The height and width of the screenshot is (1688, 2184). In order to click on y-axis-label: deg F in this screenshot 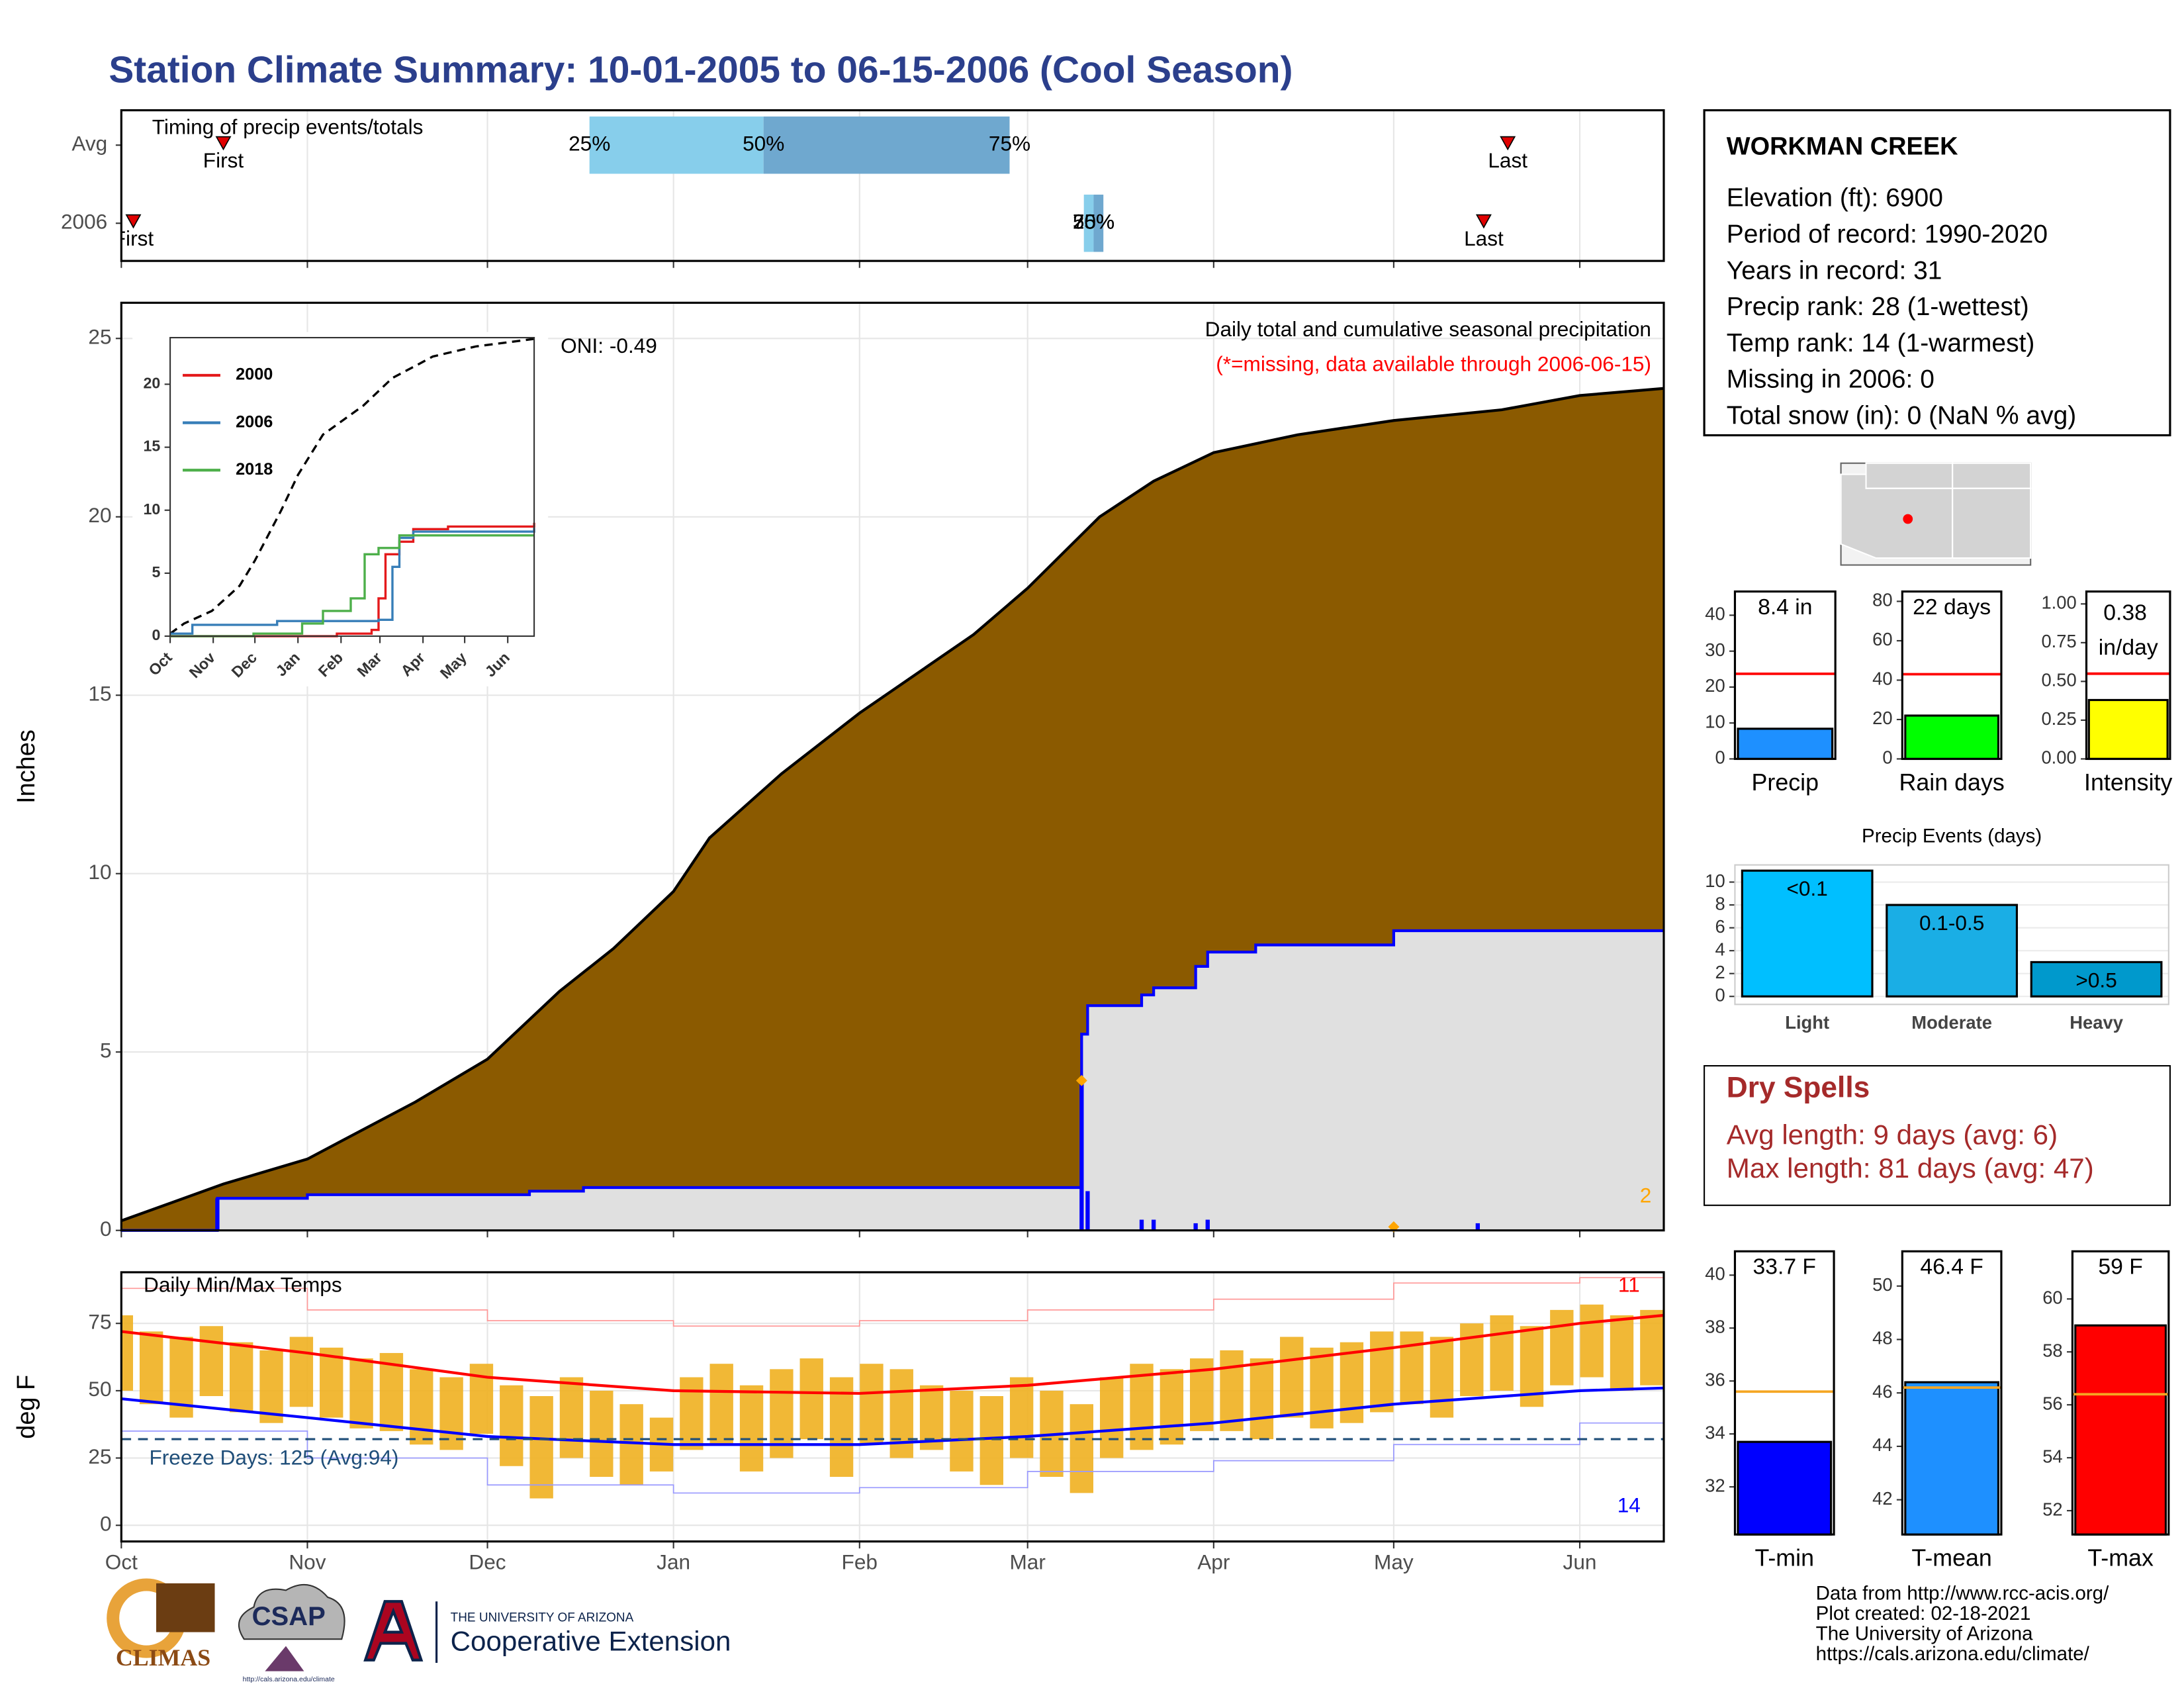, I will do `click(26, 1407)`.